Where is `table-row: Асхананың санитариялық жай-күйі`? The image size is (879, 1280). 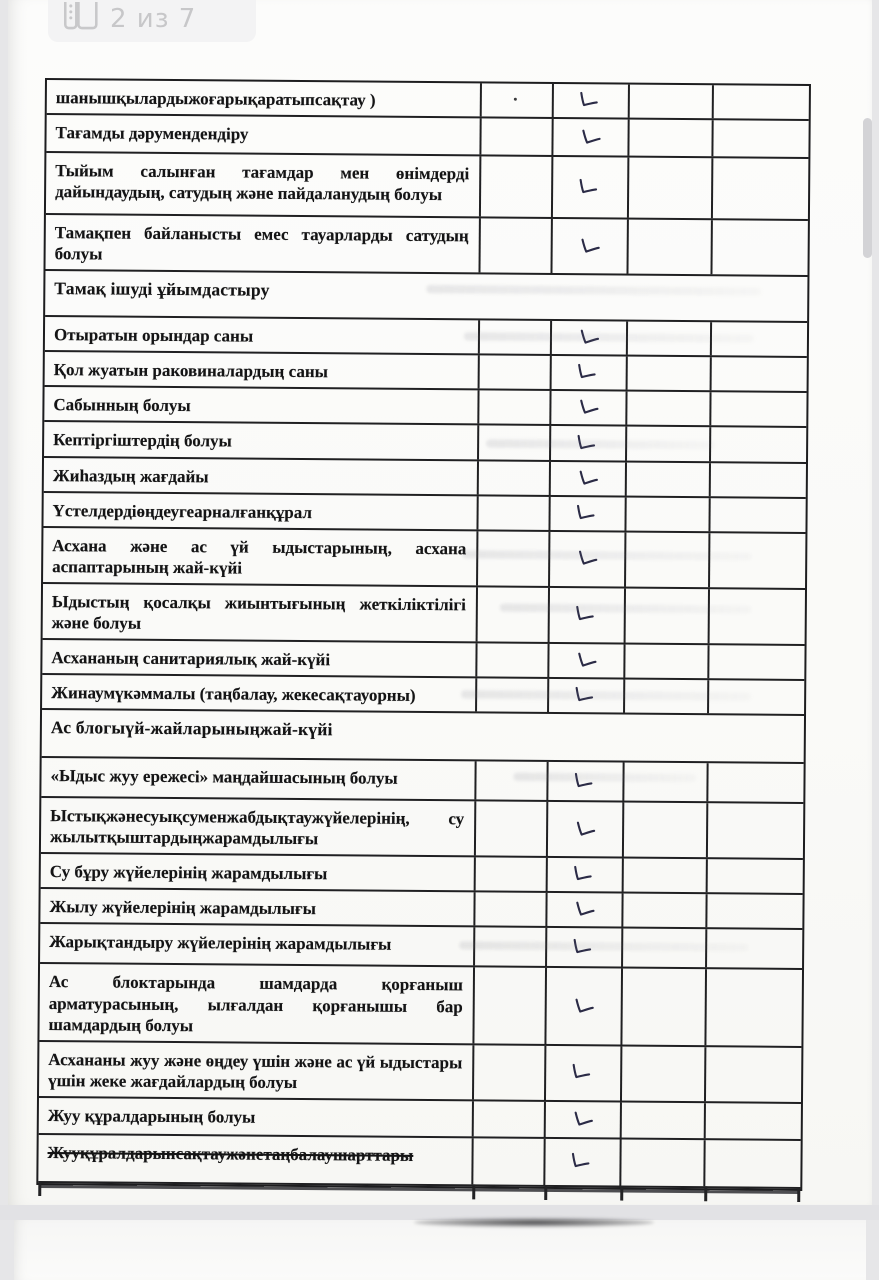
table-row: Асхананың санитариялық жай-күйі is located at coordinates (423, 661).